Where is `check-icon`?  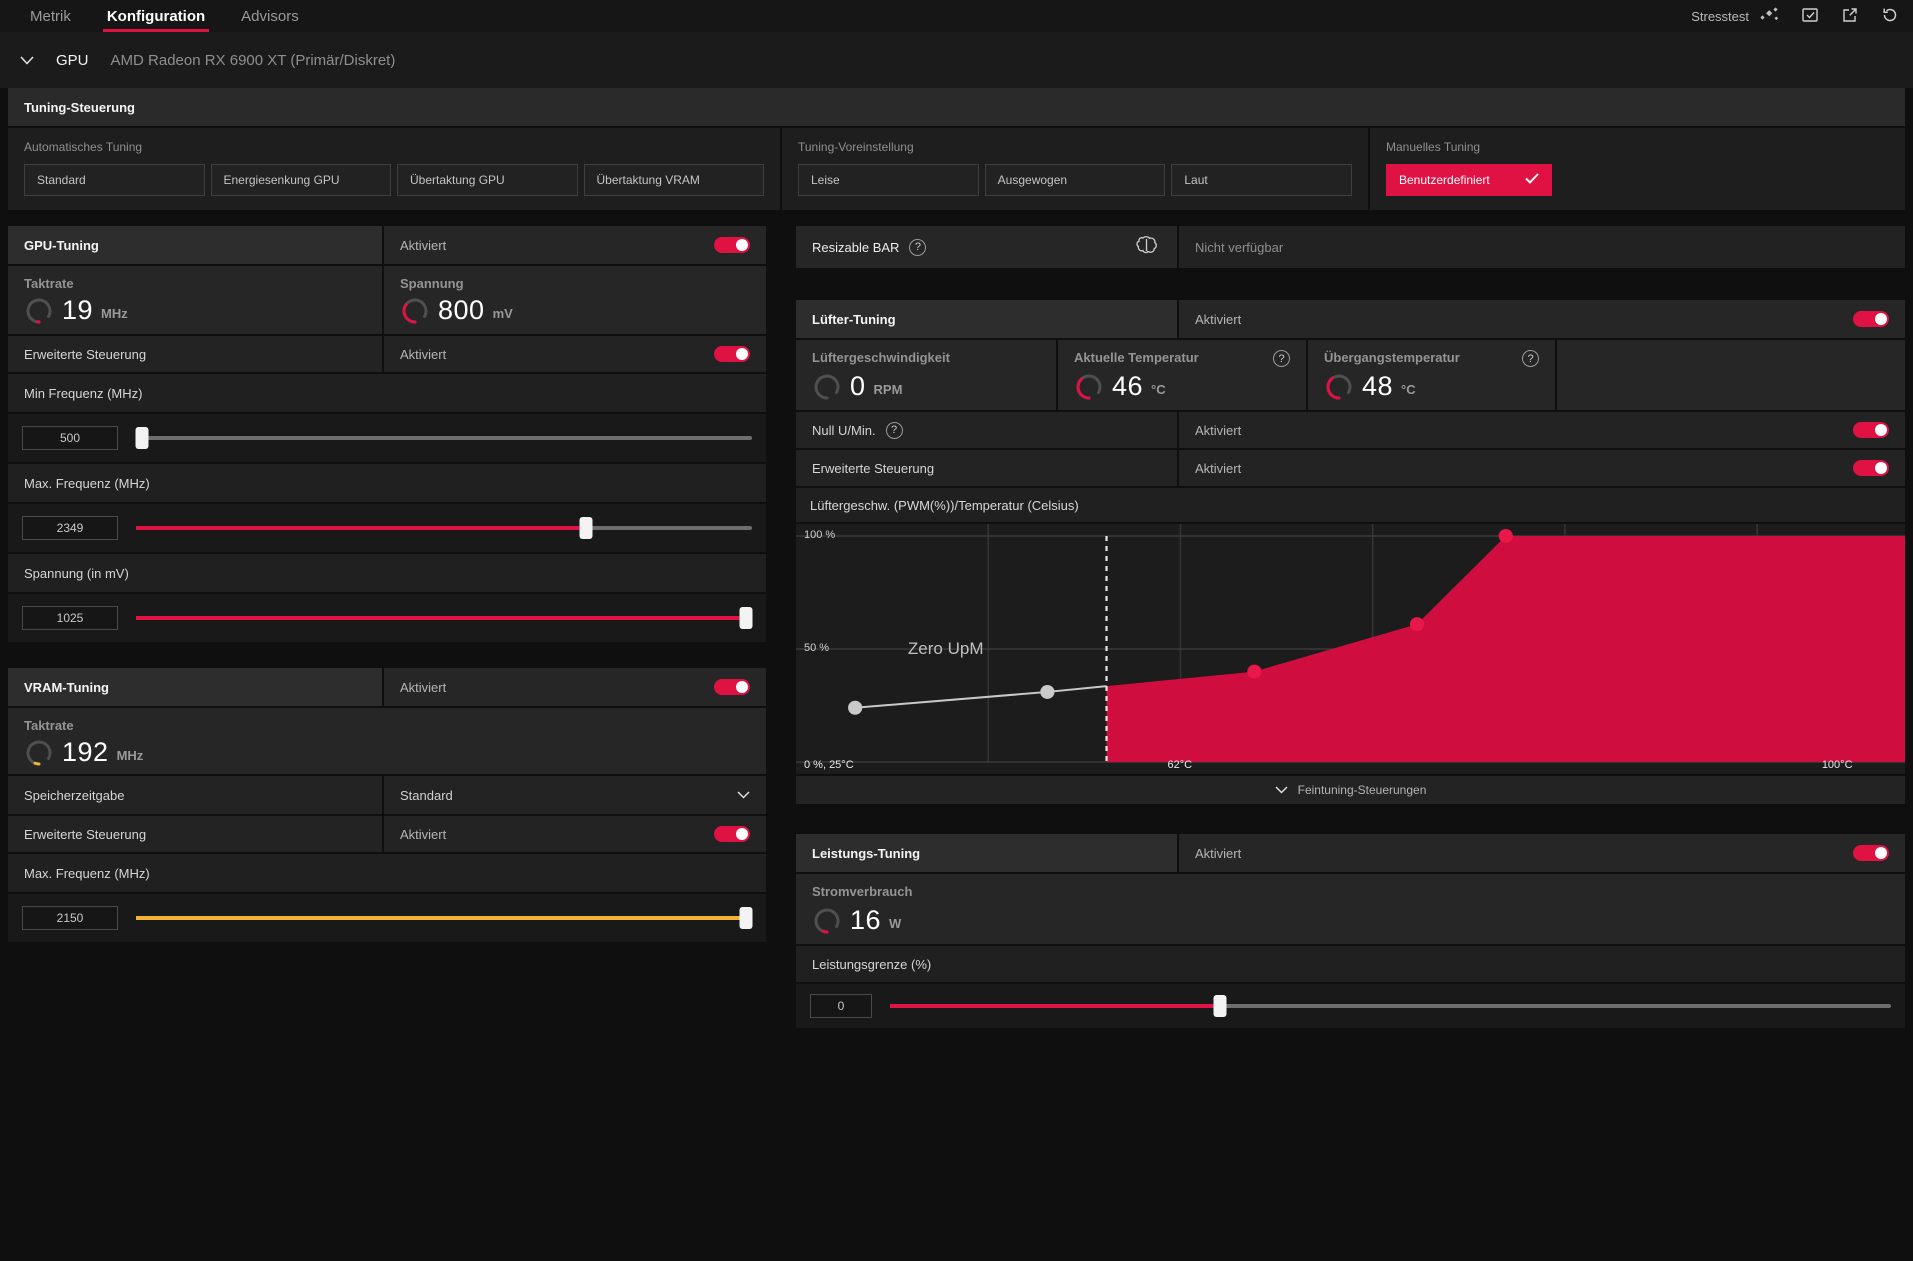 check-icon is located at coordinates (1532, 180).